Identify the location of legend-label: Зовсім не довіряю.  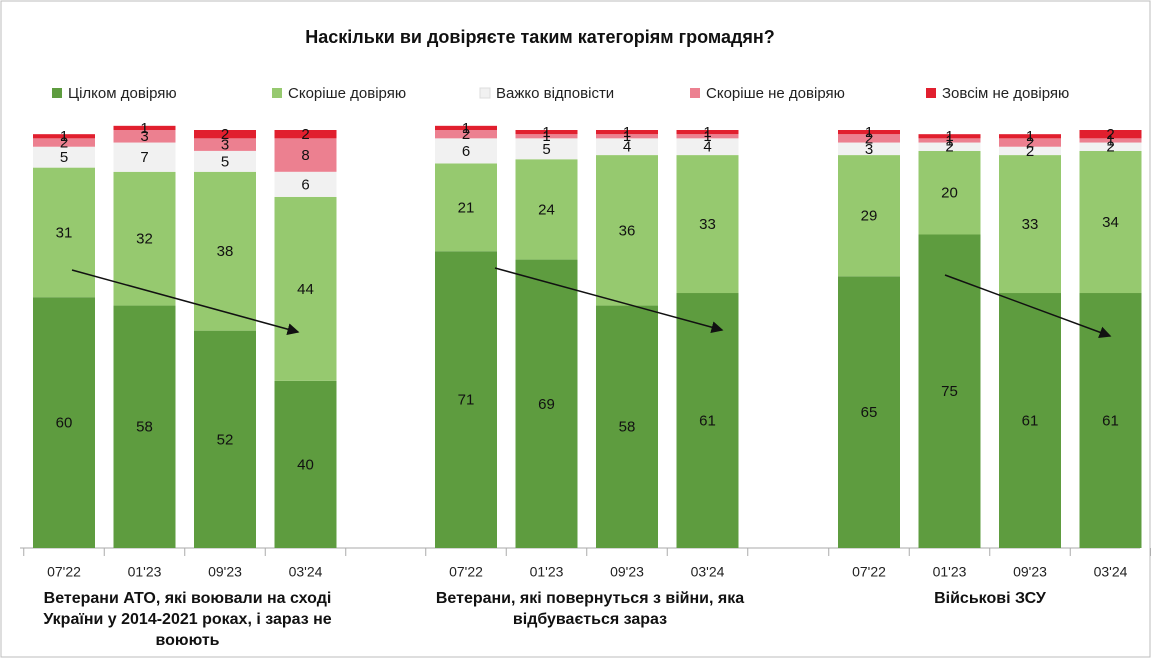
(1005, 93).